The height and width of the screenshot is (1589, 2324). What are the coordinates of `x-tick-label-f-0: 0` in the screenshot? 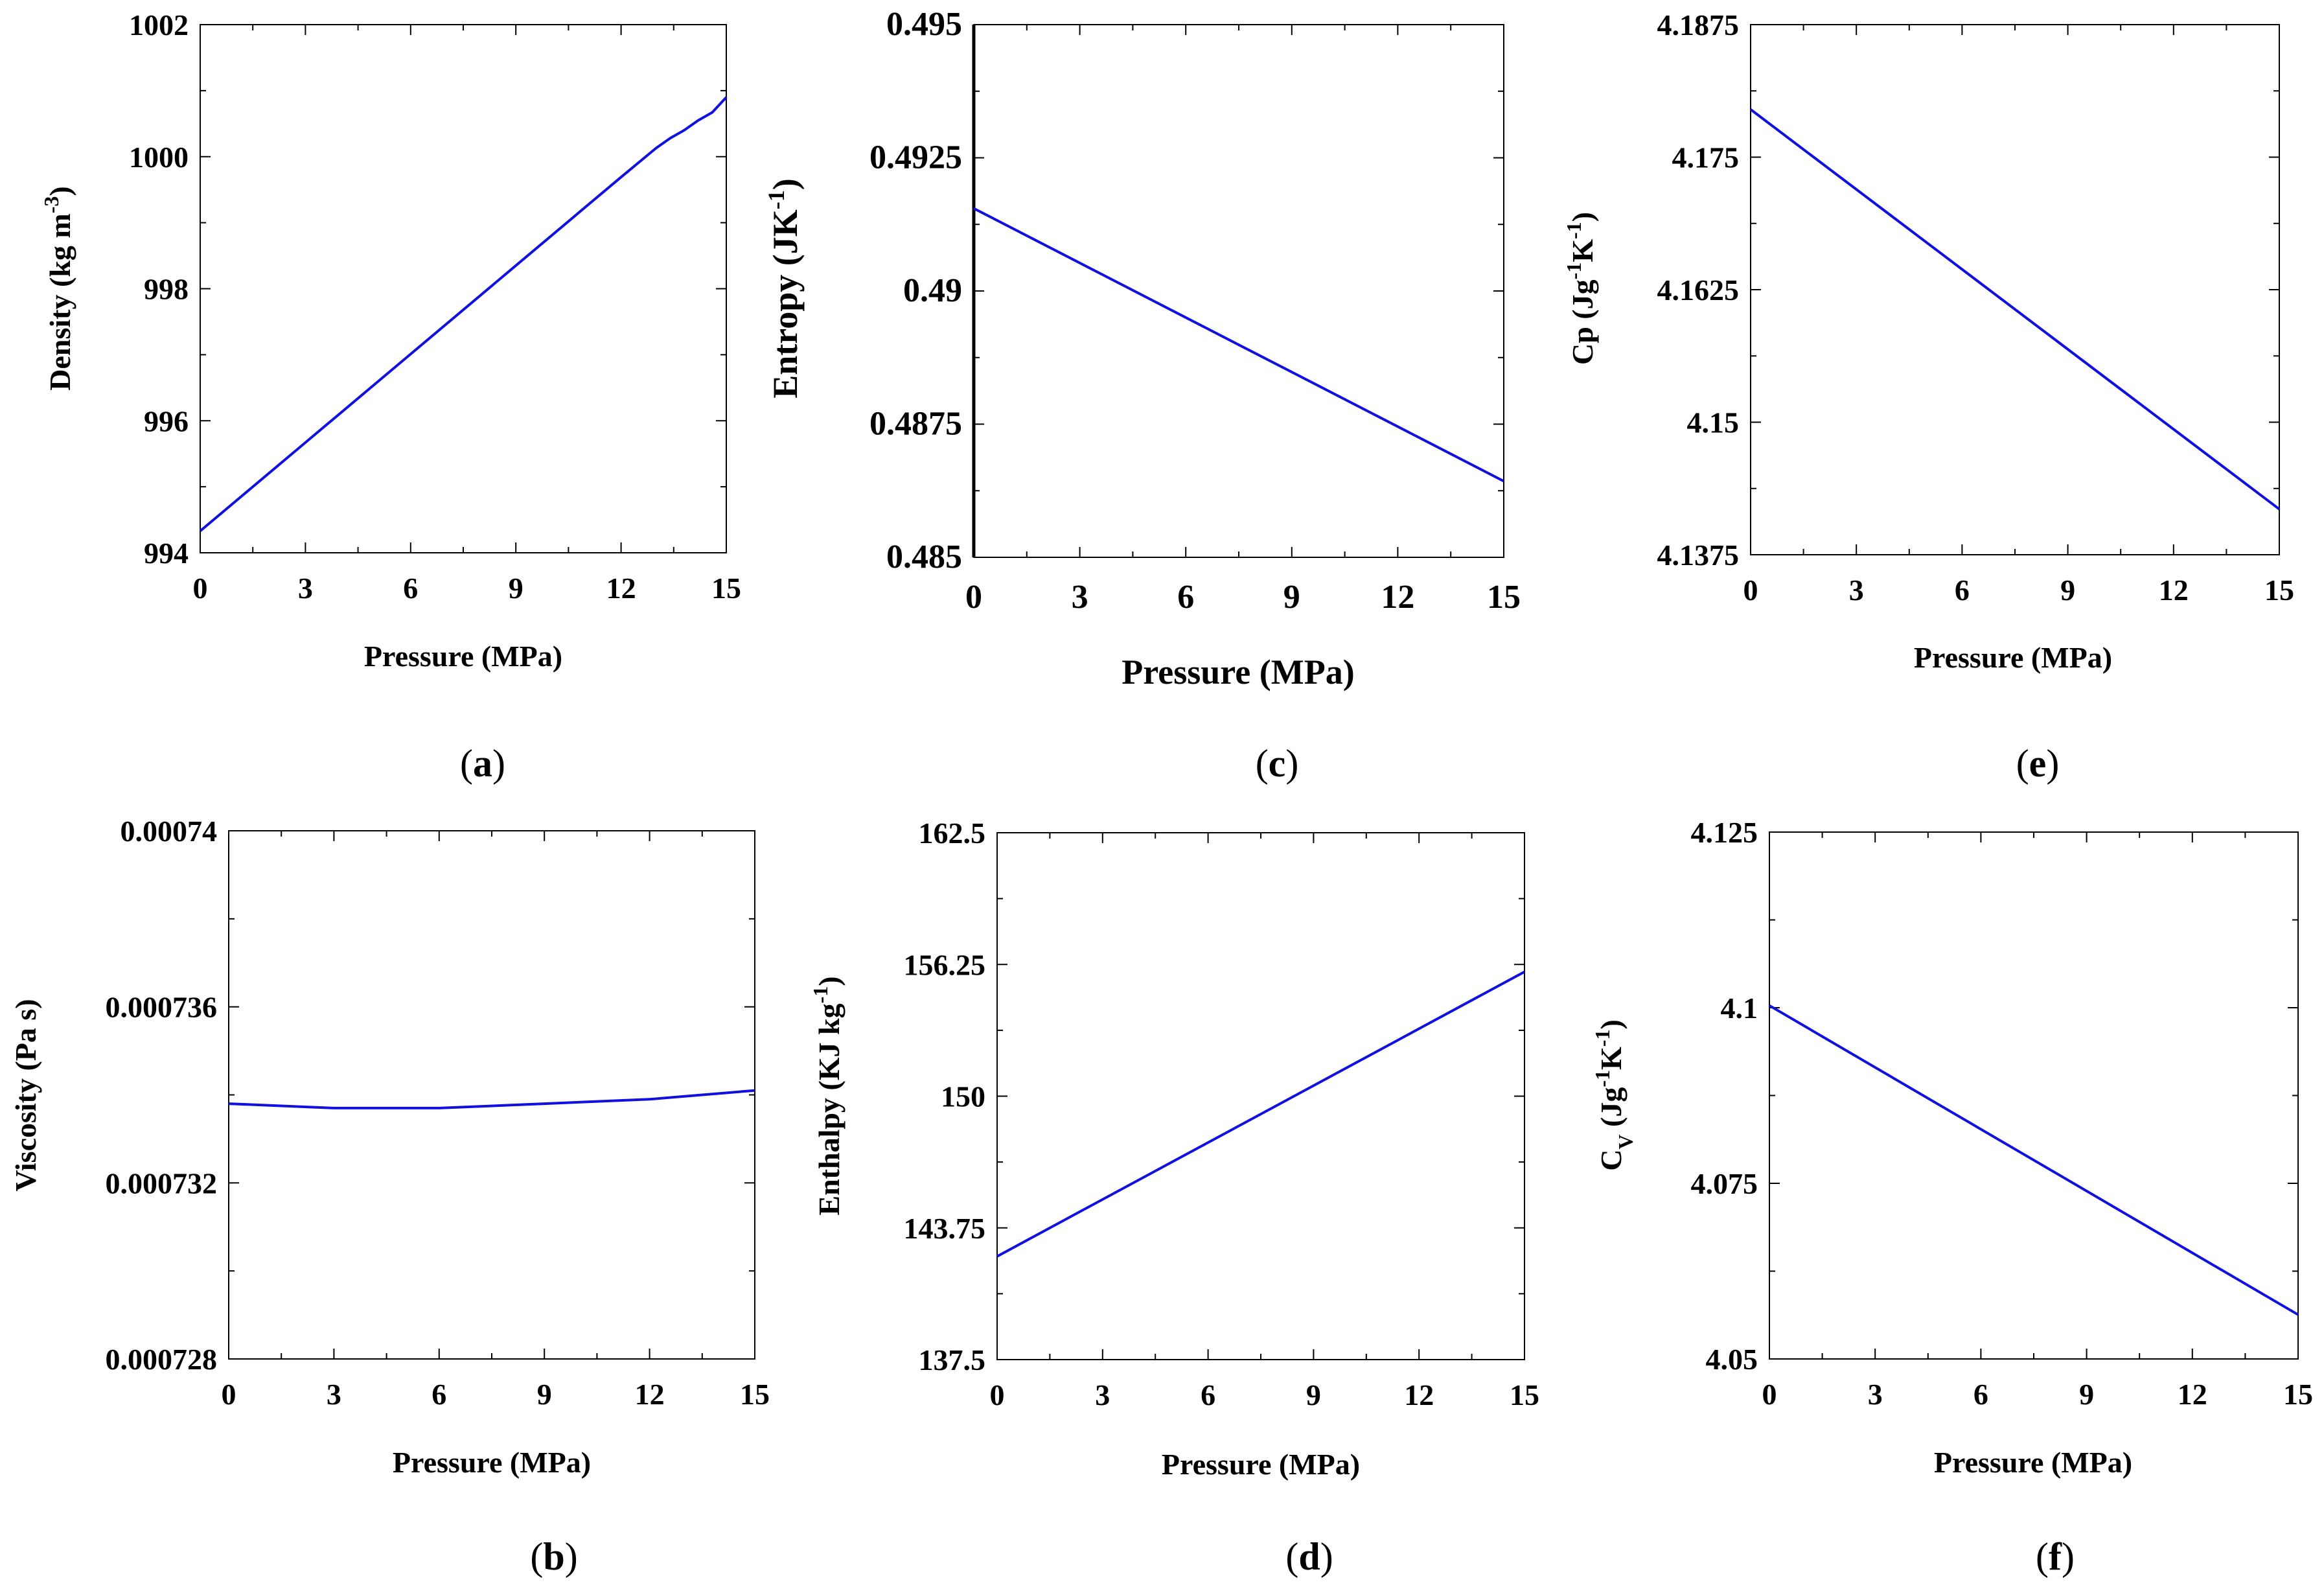 It's located at (1769, 1394).